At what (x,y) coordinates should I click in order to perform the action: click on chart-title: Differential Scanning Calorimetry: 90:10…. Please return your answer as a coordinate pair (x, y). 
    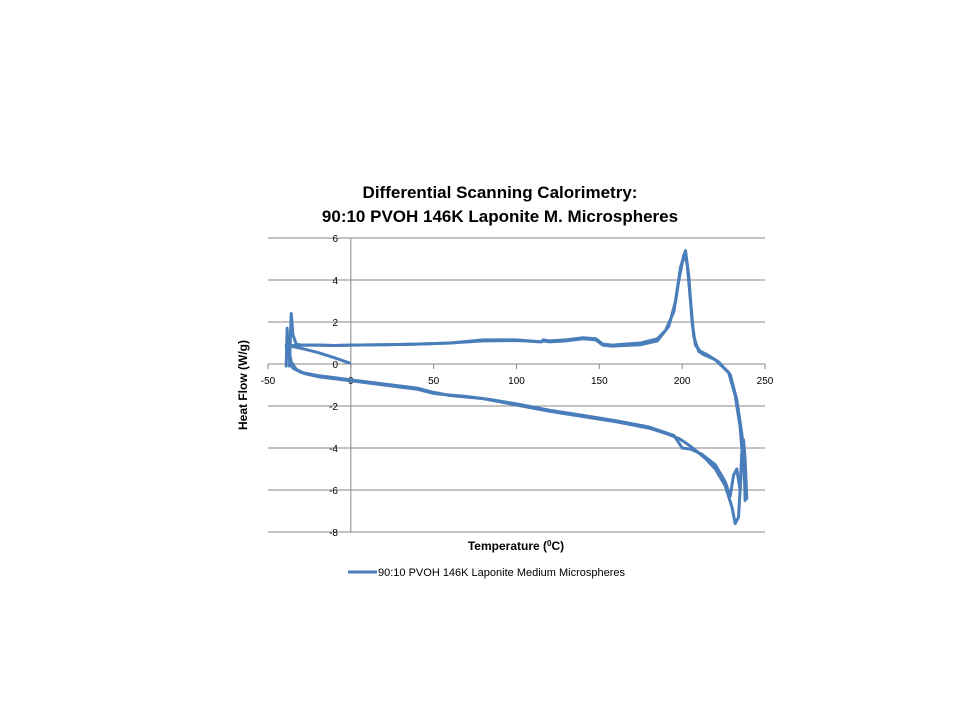
    Looking at the image, I should click on (500, 204).